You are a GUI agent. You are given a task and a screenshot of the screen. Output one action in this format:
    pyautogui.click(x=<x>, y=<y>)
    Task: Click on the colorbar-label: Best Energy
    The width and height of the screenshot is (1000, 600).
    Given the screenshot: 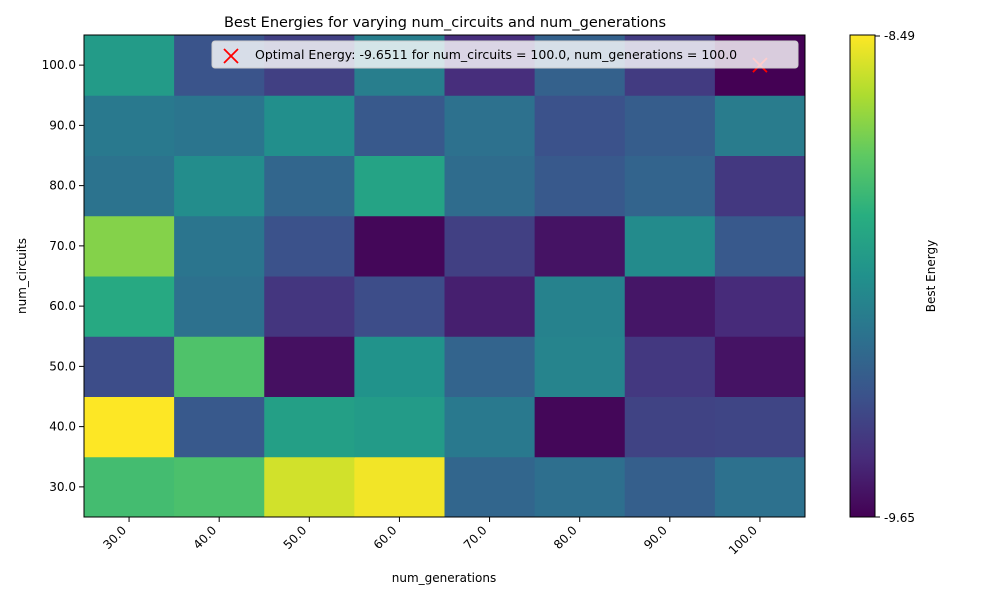 What is the action you would take?
    pyautogui.click(x=931, y=276)
    